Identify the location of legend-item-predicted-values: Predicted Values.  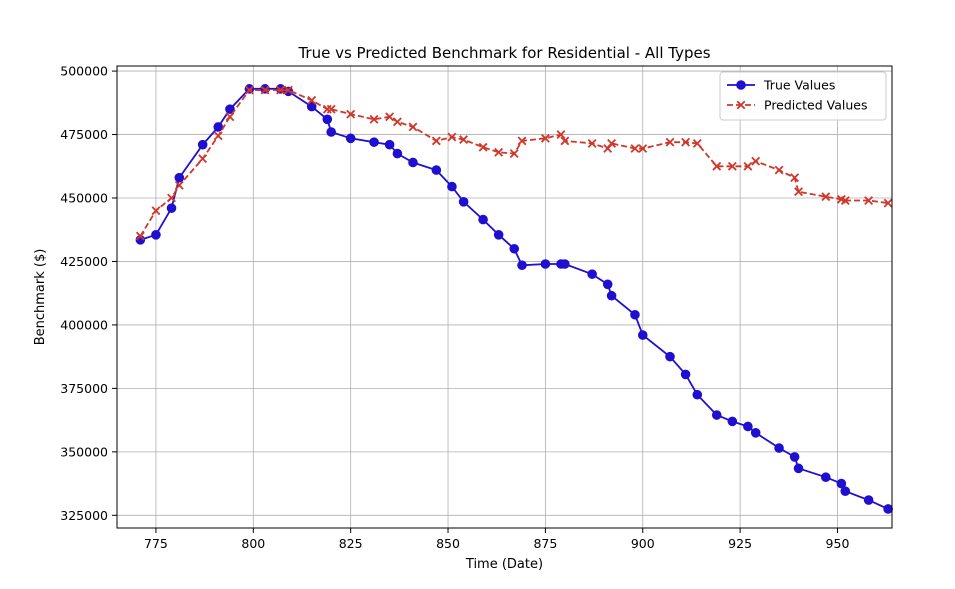
(797, 105).